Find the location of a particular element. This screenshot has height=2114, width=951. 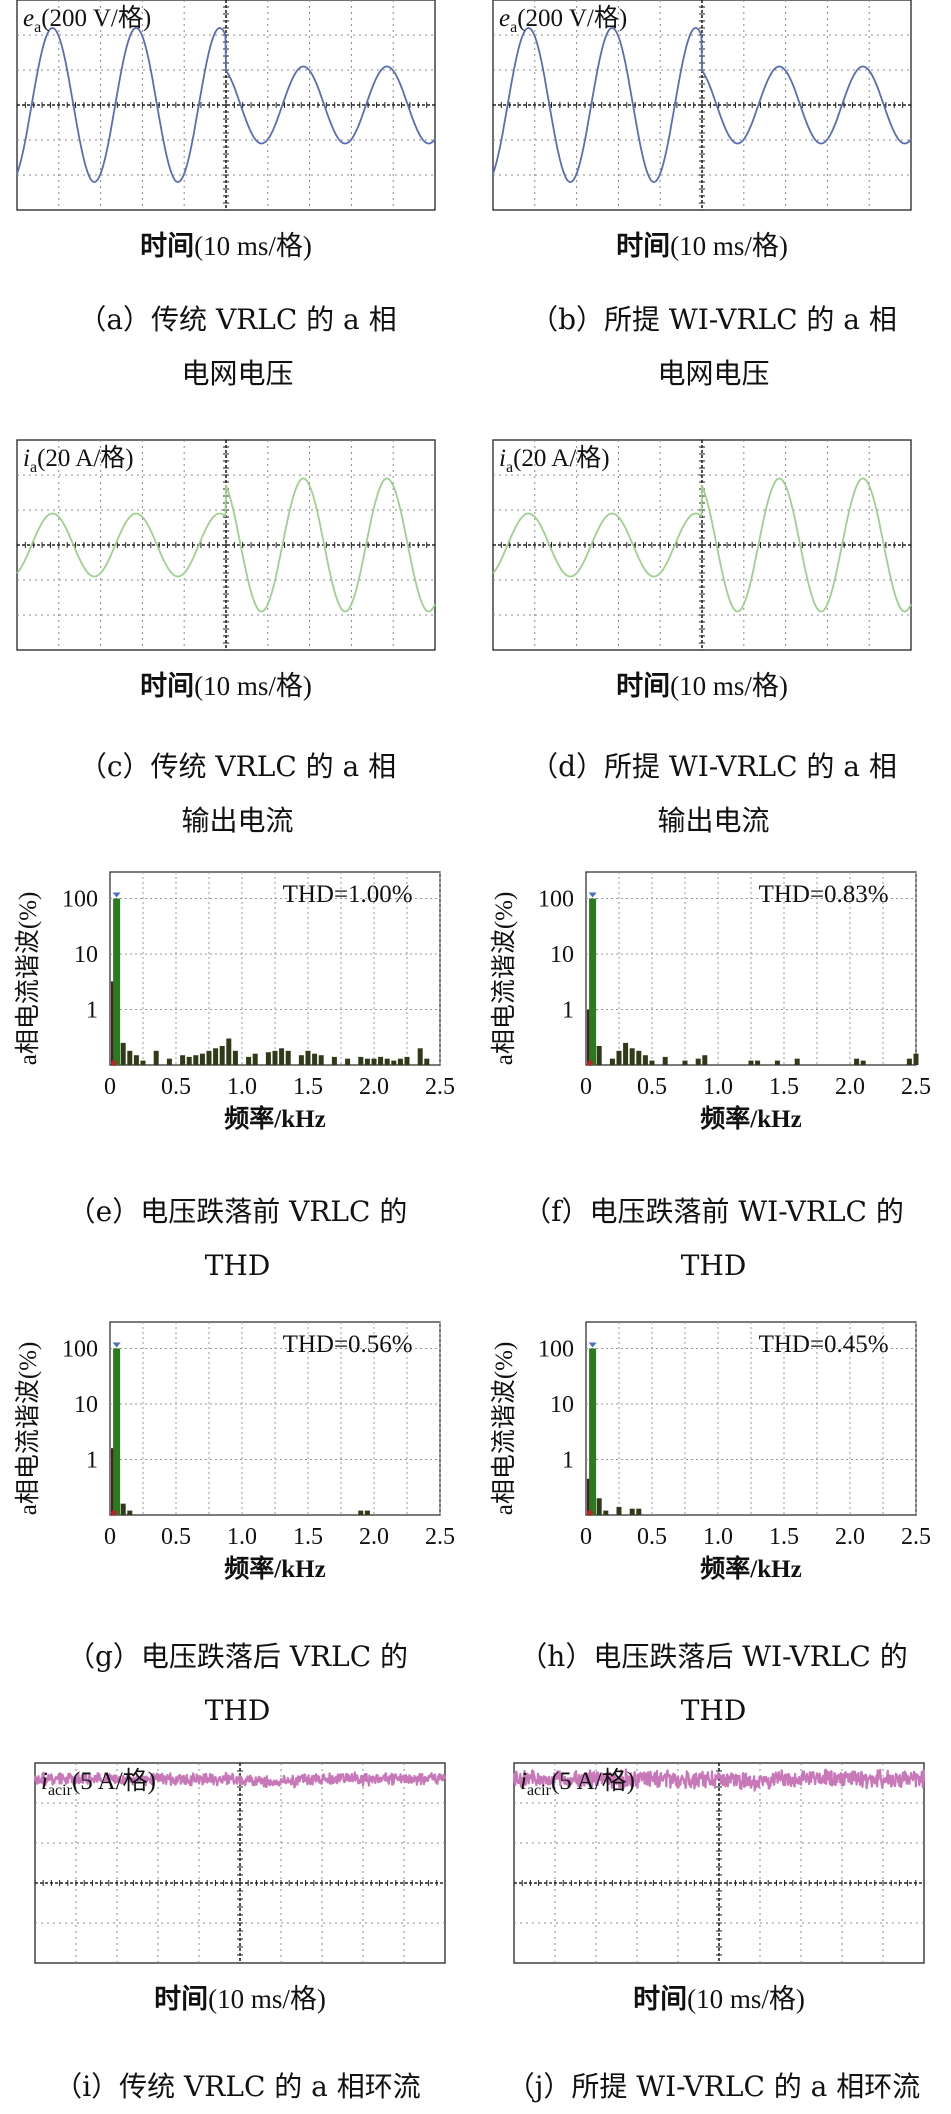

scope-panel-b: ea(200 V/格) 时间(10 ms/格) is located at coordinates (713, 190).